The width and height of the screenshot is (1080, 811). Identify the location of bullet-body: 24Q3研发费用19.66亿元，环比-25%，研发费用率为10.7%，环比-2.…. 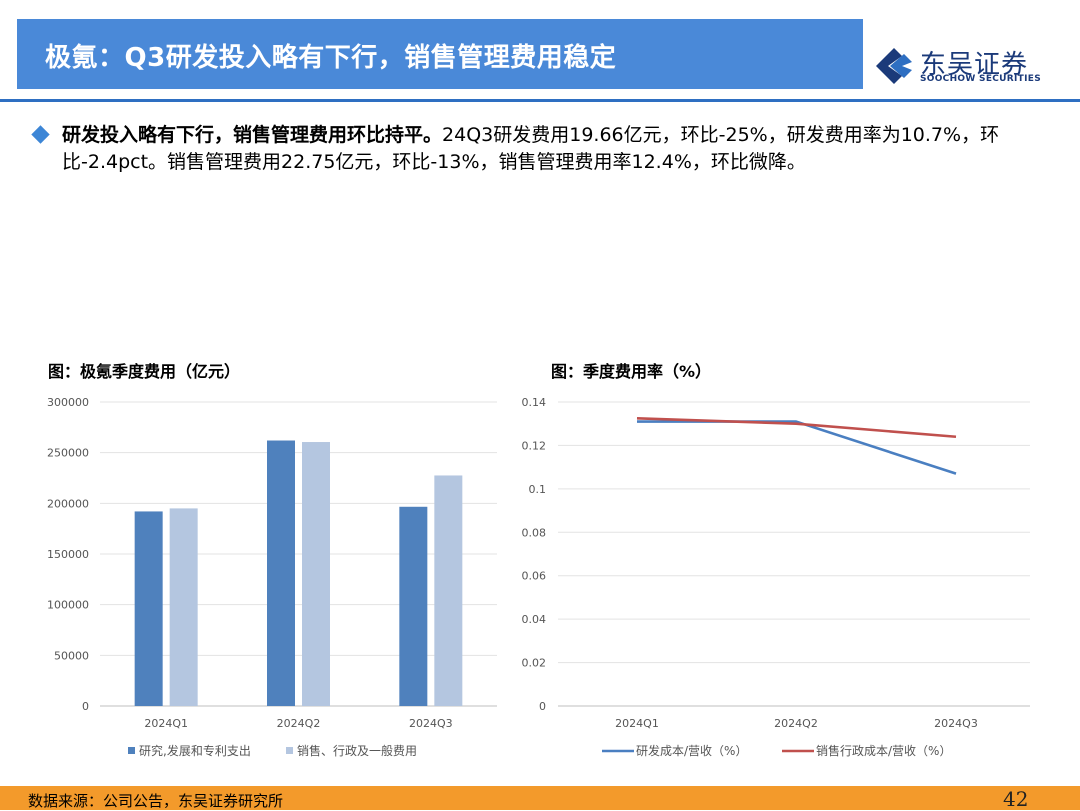
(531, 148).